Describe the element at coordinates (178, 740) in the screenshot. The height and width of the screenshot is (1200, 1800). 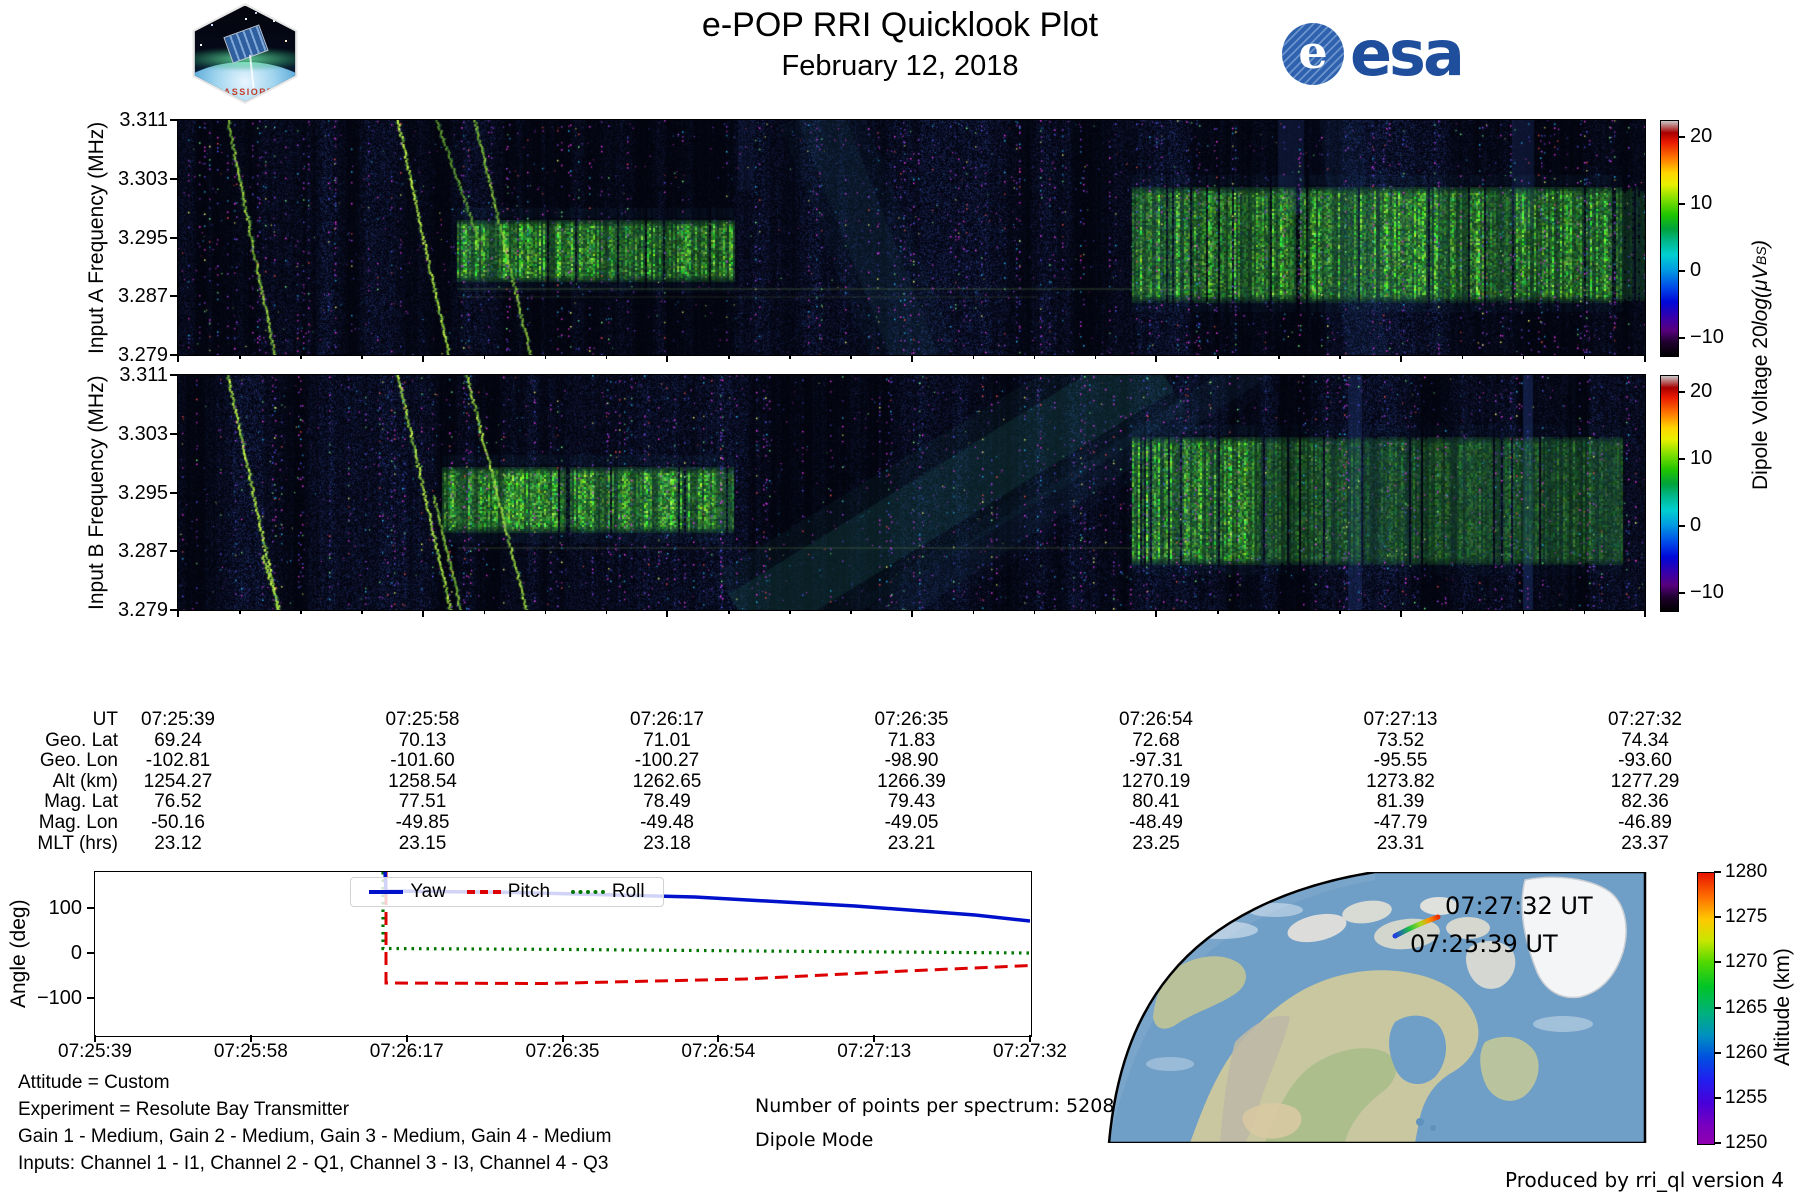
I see `ephemeris-cell: 69.24` at that location.